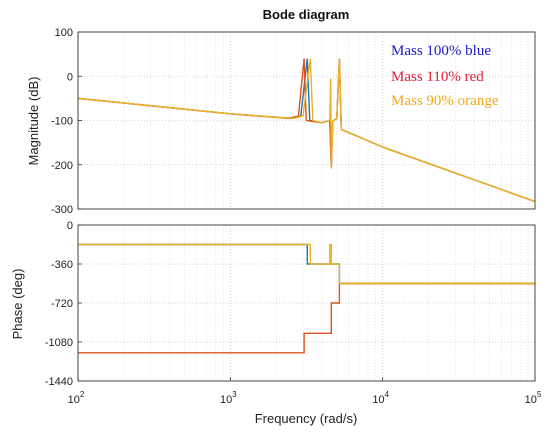 Image resolution: width=558 pixels, height=434 pixels. I want to click on legend-entry-mass-110: Mass 110% red, so click(437, 77).